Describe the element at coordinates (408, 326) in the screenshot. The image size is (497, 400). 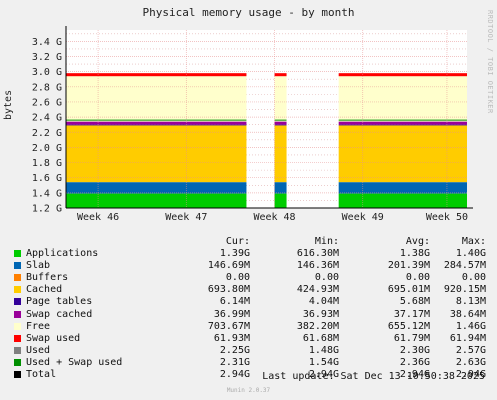
I see `legend-avg-value: 655.12M` at that location.